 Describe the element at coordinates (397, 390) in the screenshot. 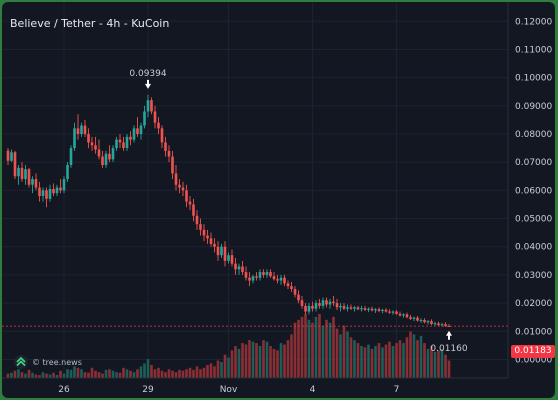

I see `x-tick-label: 7` at that location.